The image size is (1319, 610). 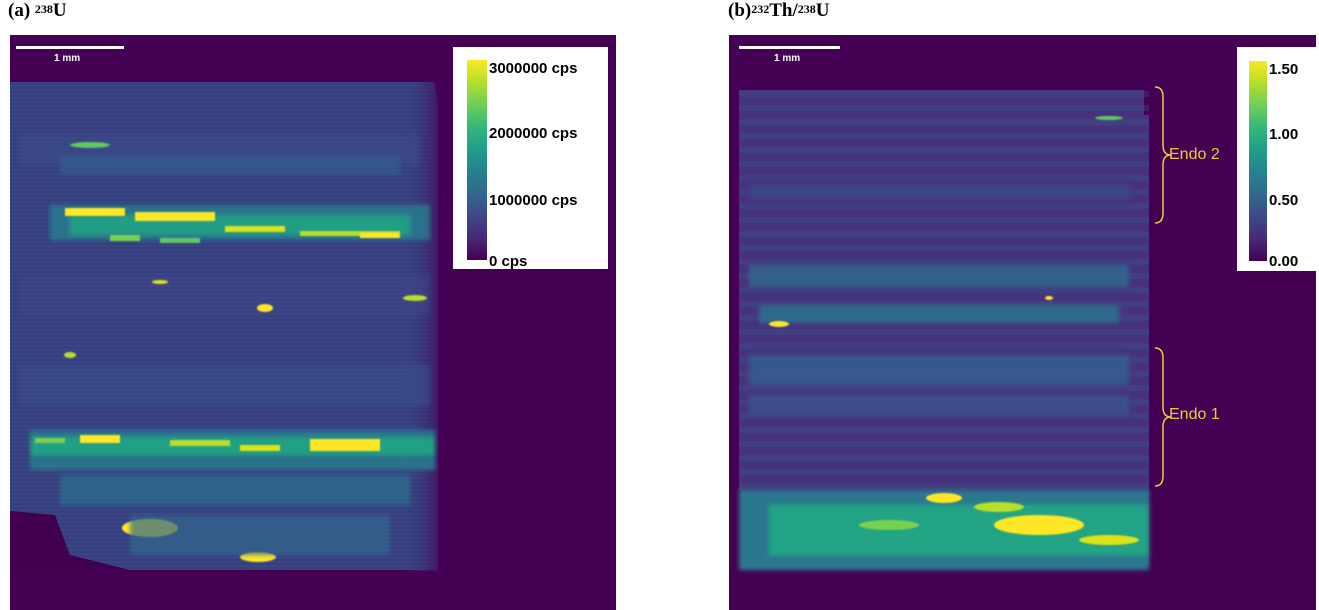 What do you see at coordinates (477, 160) in the screenshot?
I see `panel-a-colorbar-gradient` at bounding box center [477, 160].